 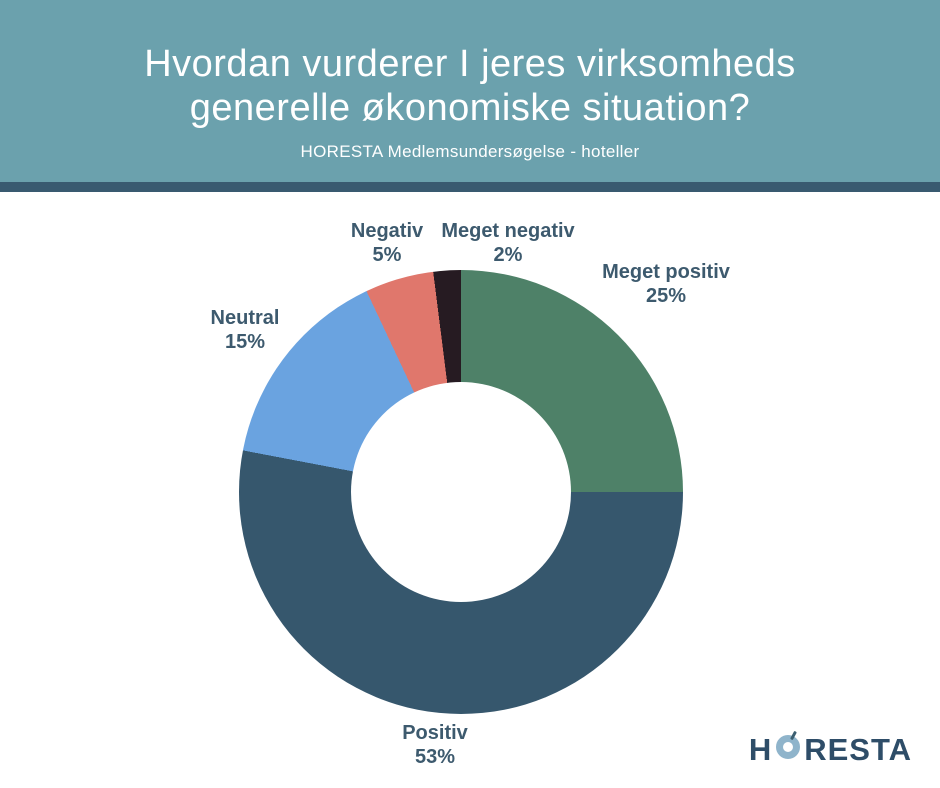 I want to click on slice-label-text: Negativ, so click(x=387, y=231).